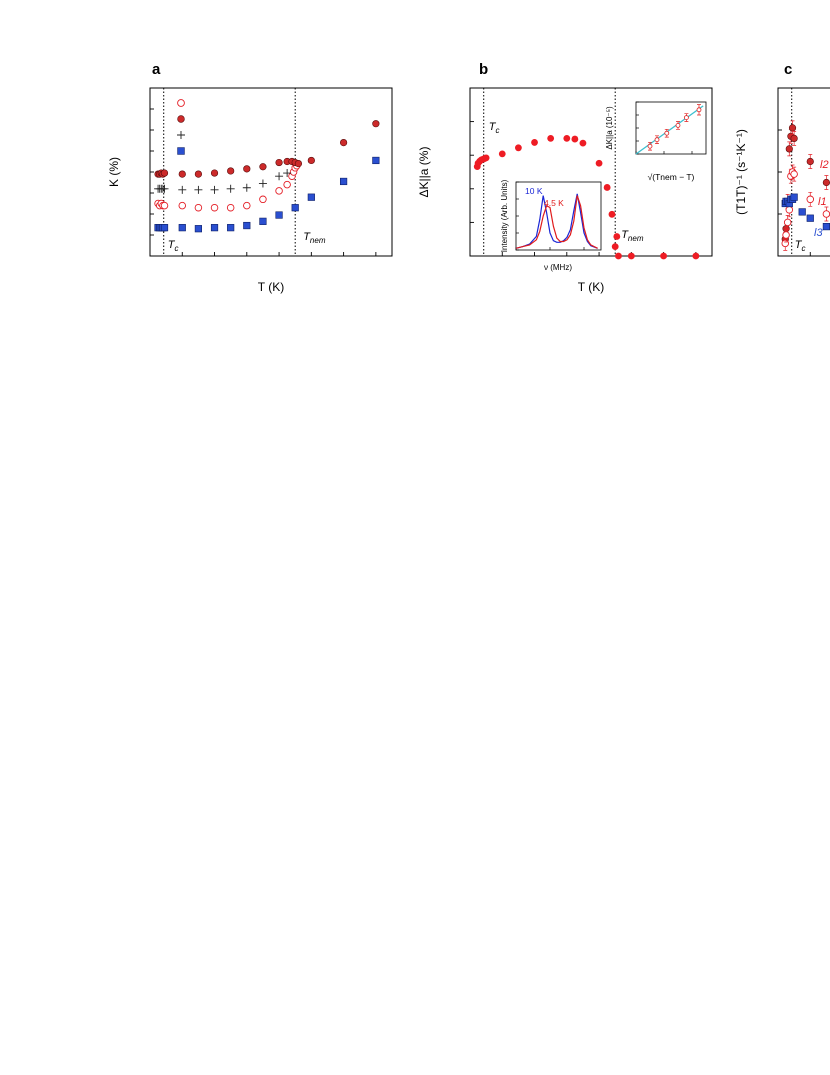 Image resolution: width=830 pixels, height=1075 pixels. Describe the element at coordinates (114, 172) in the screenshot. I see `panel-a-y-axis-label: K (%)` at that location.